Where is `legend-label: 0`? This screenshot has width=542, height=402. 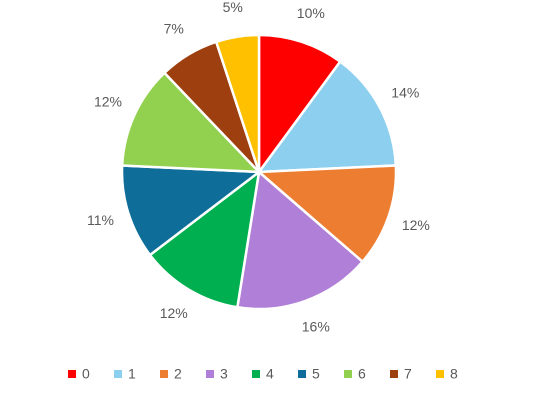
legend-label: 0 is located at coordinates (86, 374).